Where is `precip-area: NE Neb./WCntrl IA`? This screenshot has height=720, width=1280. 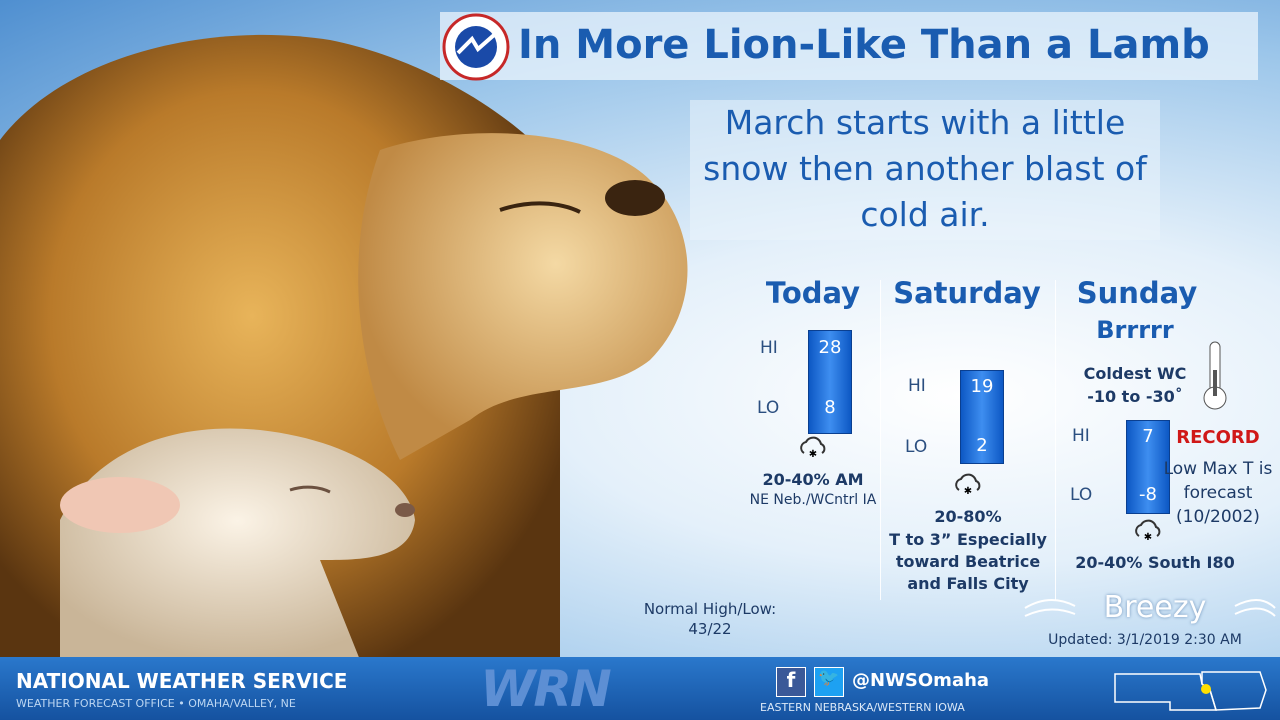
precip-area: NE Neb./WCntrl IA is located at coordinates (813, 500).